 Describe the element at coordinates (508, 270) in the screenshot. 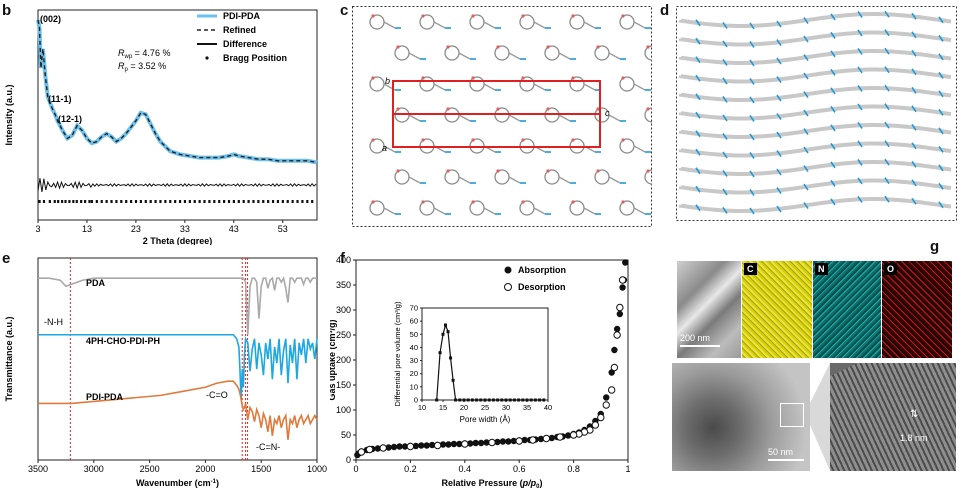

I see `legend-marker-absorption` at that location.